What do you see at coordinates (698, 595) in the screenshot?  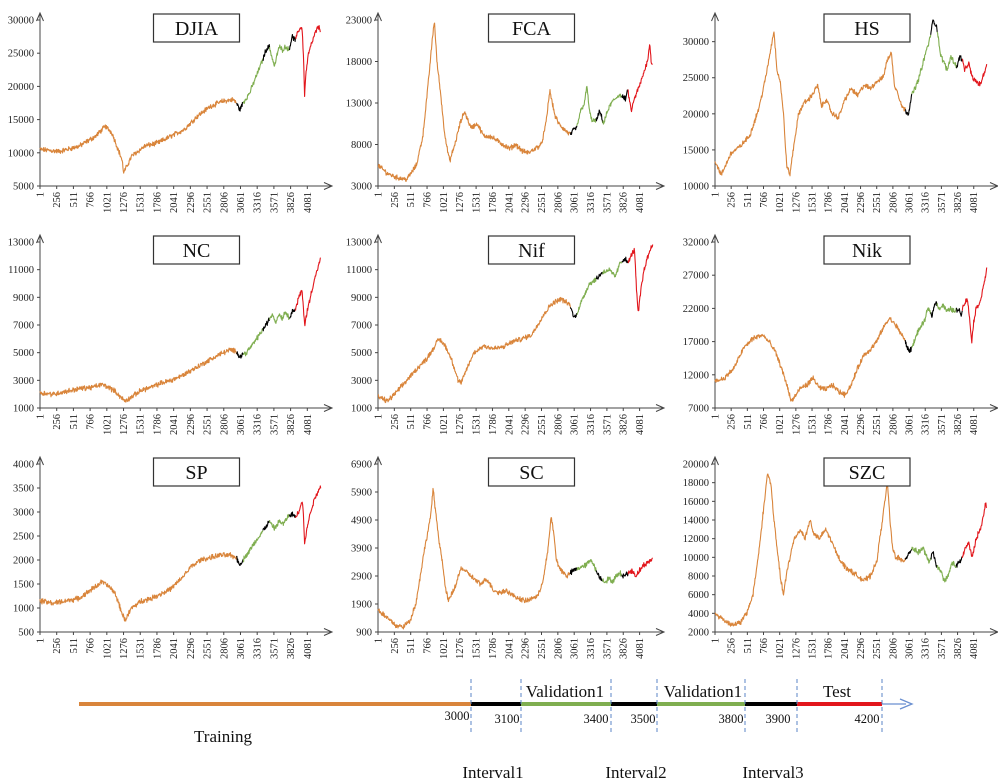 I see `y-tick-label: 6000` at bounding box center [698, 595].